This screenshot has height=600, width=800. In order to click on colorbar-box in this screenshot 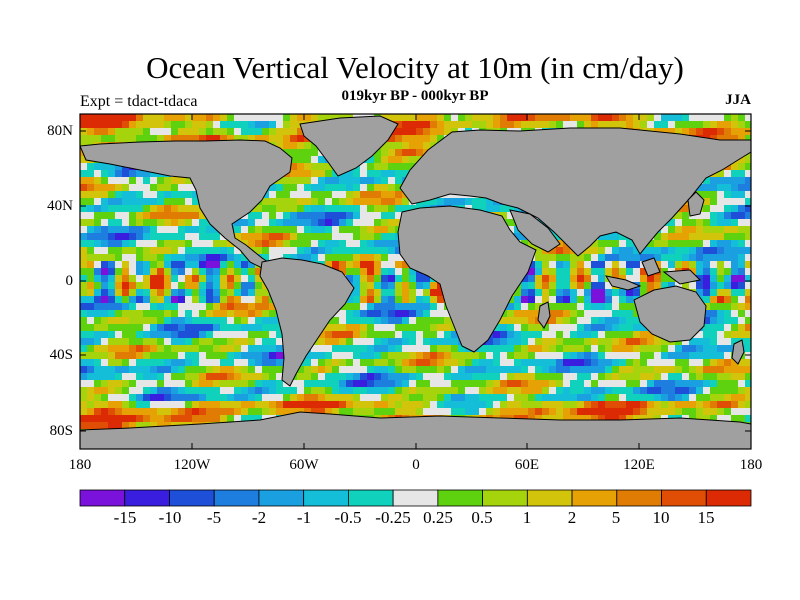, I will do `click(594, 498)`.